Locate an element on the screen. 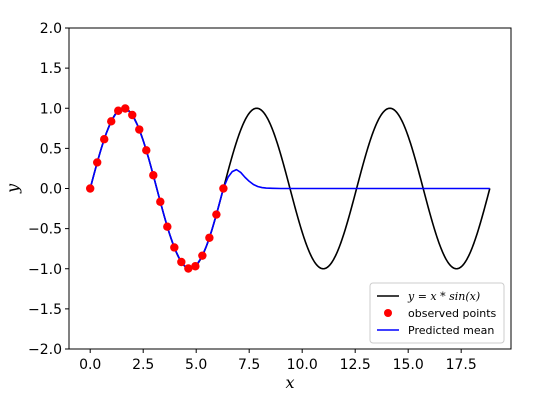 The image size is (535, 403). legend-swatch-marker is located at coordinates (388, 313).